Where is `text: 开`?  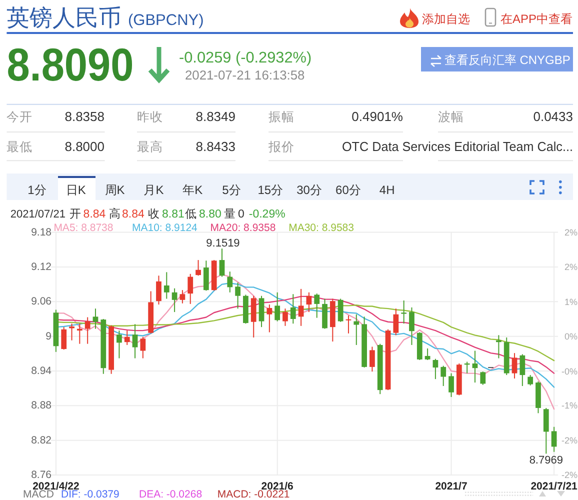 text: 开 is located at coordinates (76, 214).